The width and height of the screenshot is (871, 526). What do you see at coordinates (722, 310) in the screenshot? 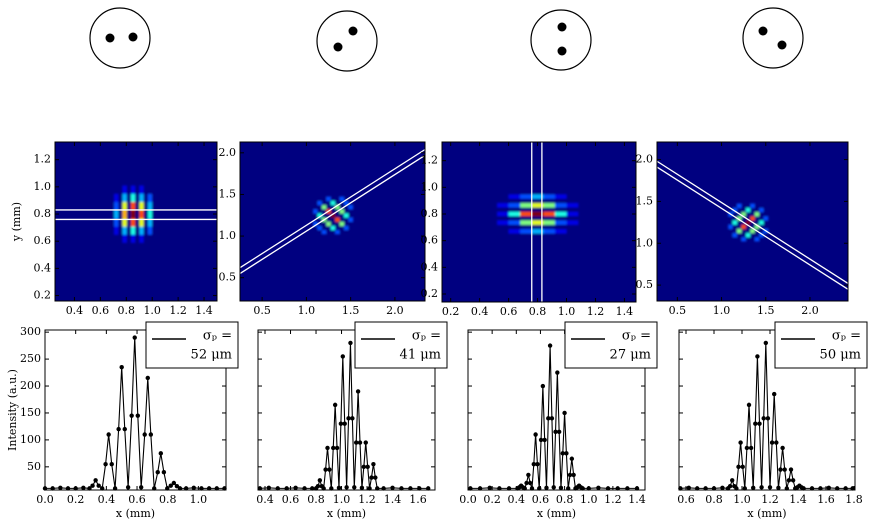
I see `x-tick-label: 1.0` at bounding box center [722, 310].